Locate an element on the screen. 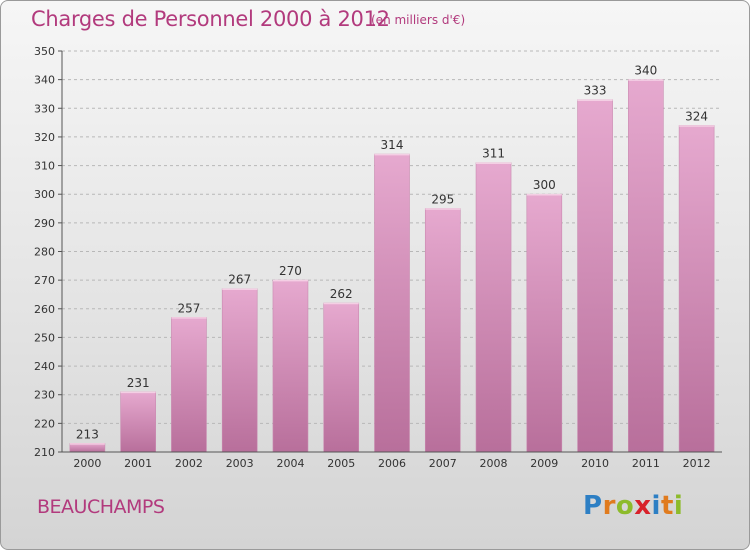 This screenshot has width=750, height=550. y-tick-label: 290 is located at coordinates (44, 223).